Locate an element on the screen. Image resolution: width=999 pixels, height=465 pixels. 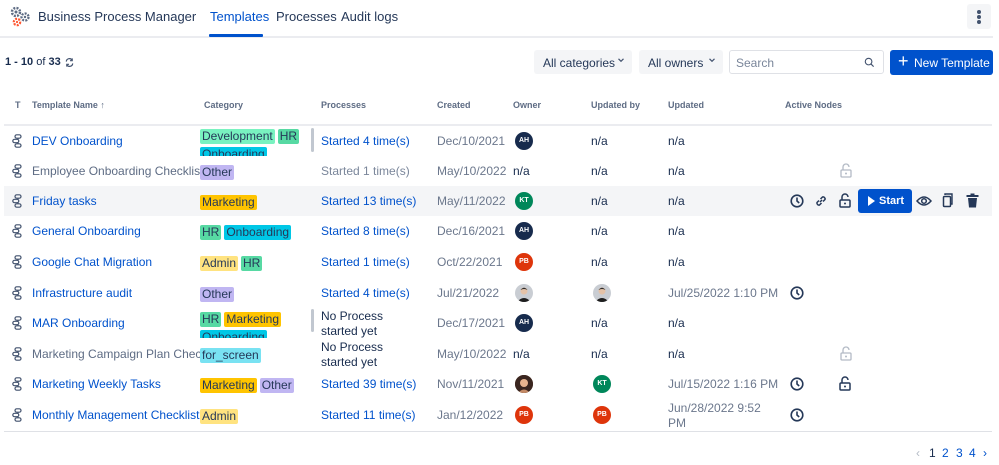
more-menu-button is located at coordinates (979, 16).